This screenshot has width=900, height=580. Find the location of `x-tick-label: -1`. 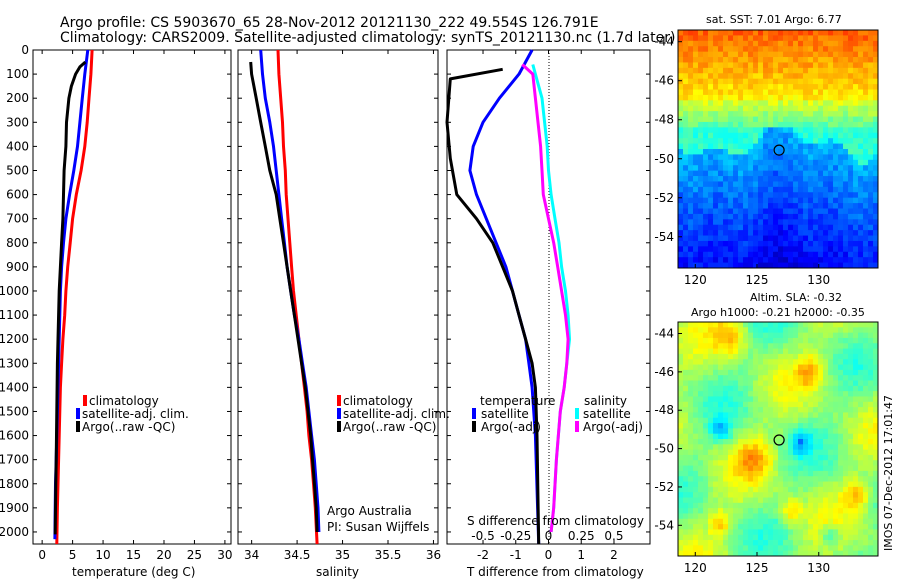

x-tick-label: -1 is located at coordinates (516, 555).